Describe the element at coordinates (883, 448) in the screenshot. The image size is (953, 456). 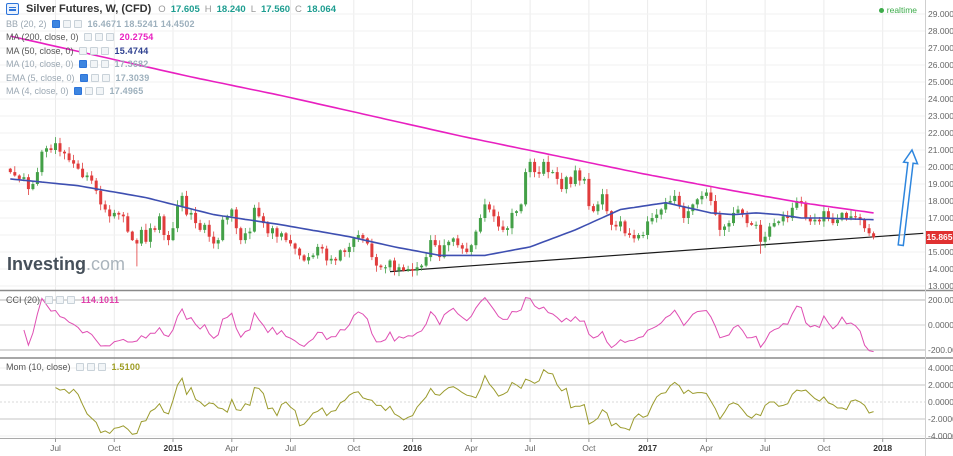
I see `time-axis-year-label: 2018` at that location.